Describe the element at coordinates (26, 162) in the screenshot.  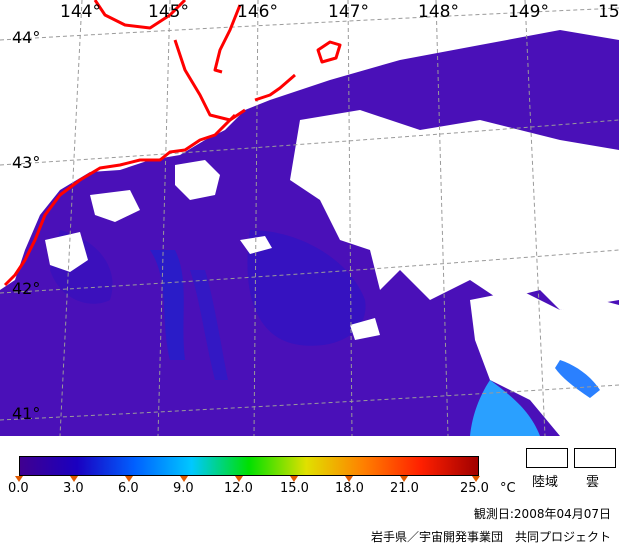
I see `lat-label-43: 43°` at that location.